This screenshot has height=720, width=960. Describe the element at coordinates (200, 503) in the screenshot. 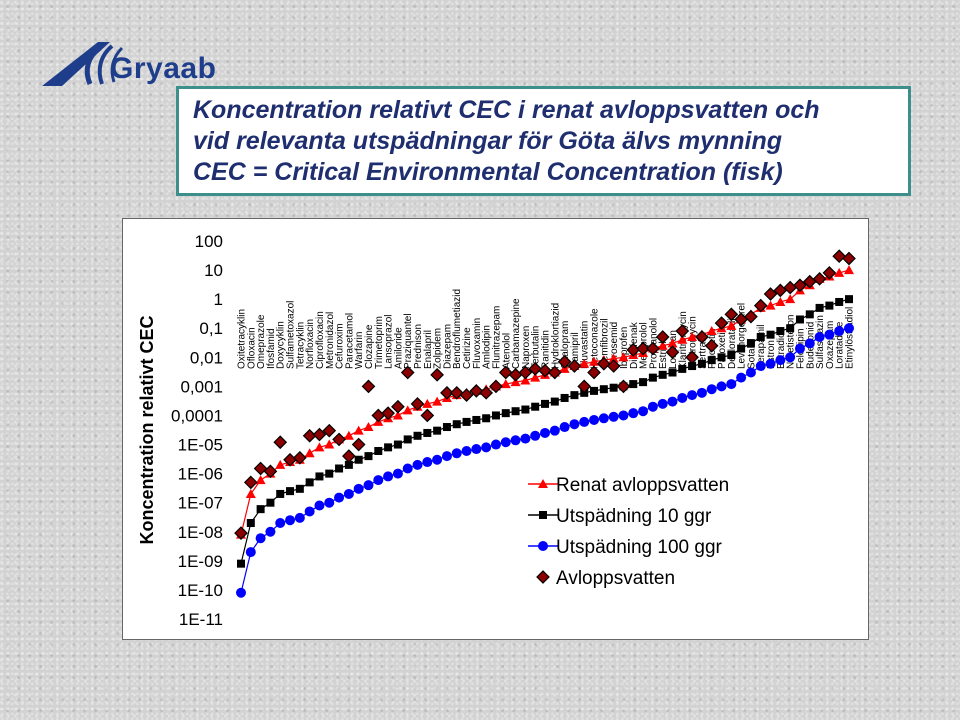

I see `y-tick-label: 1E-07` at that location.